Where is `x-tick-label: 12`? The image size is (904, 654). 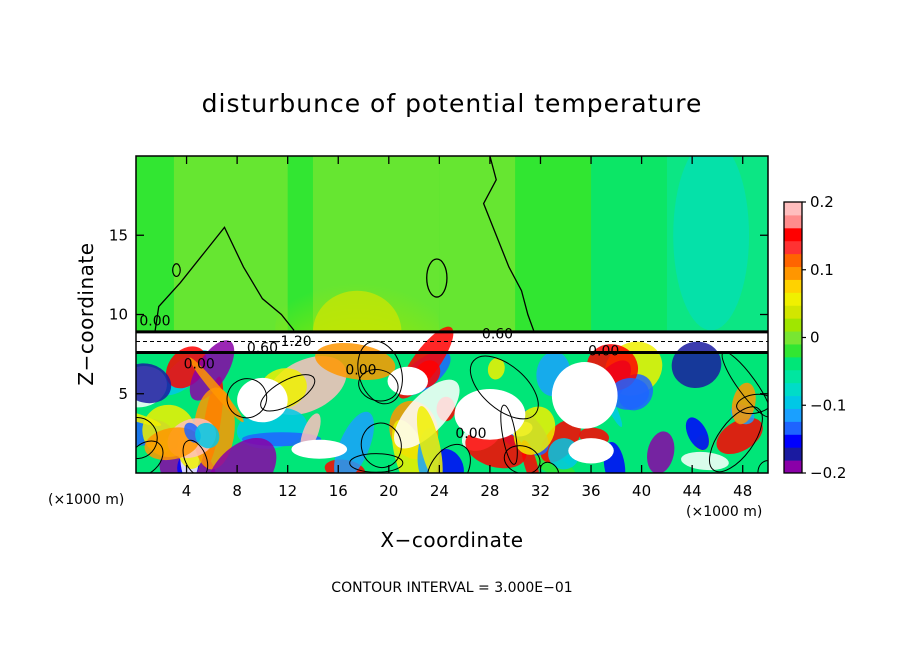 x-tick-label: 12 is located at coordinates (287, 491).